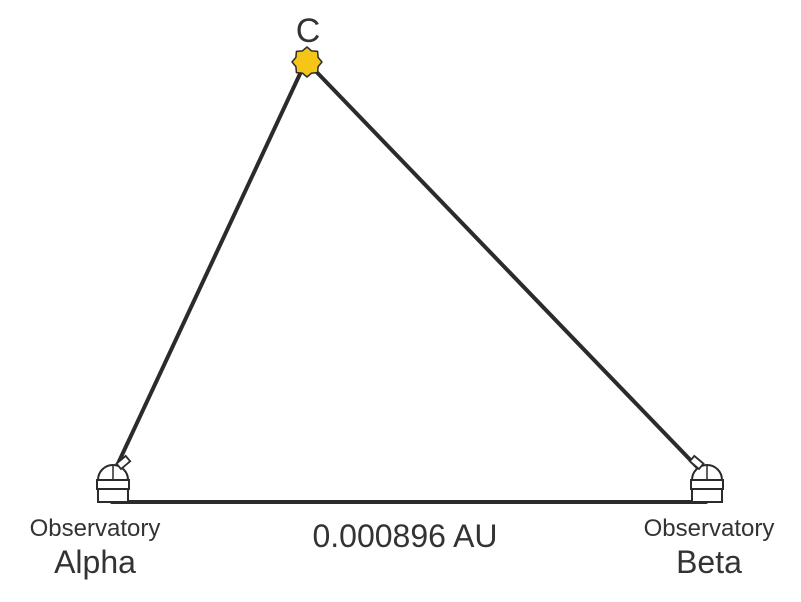  Describe the element at coordinates (405, 536) in the screenshot. I see `baseline-distance-label: 0.000896 AU` at that location.